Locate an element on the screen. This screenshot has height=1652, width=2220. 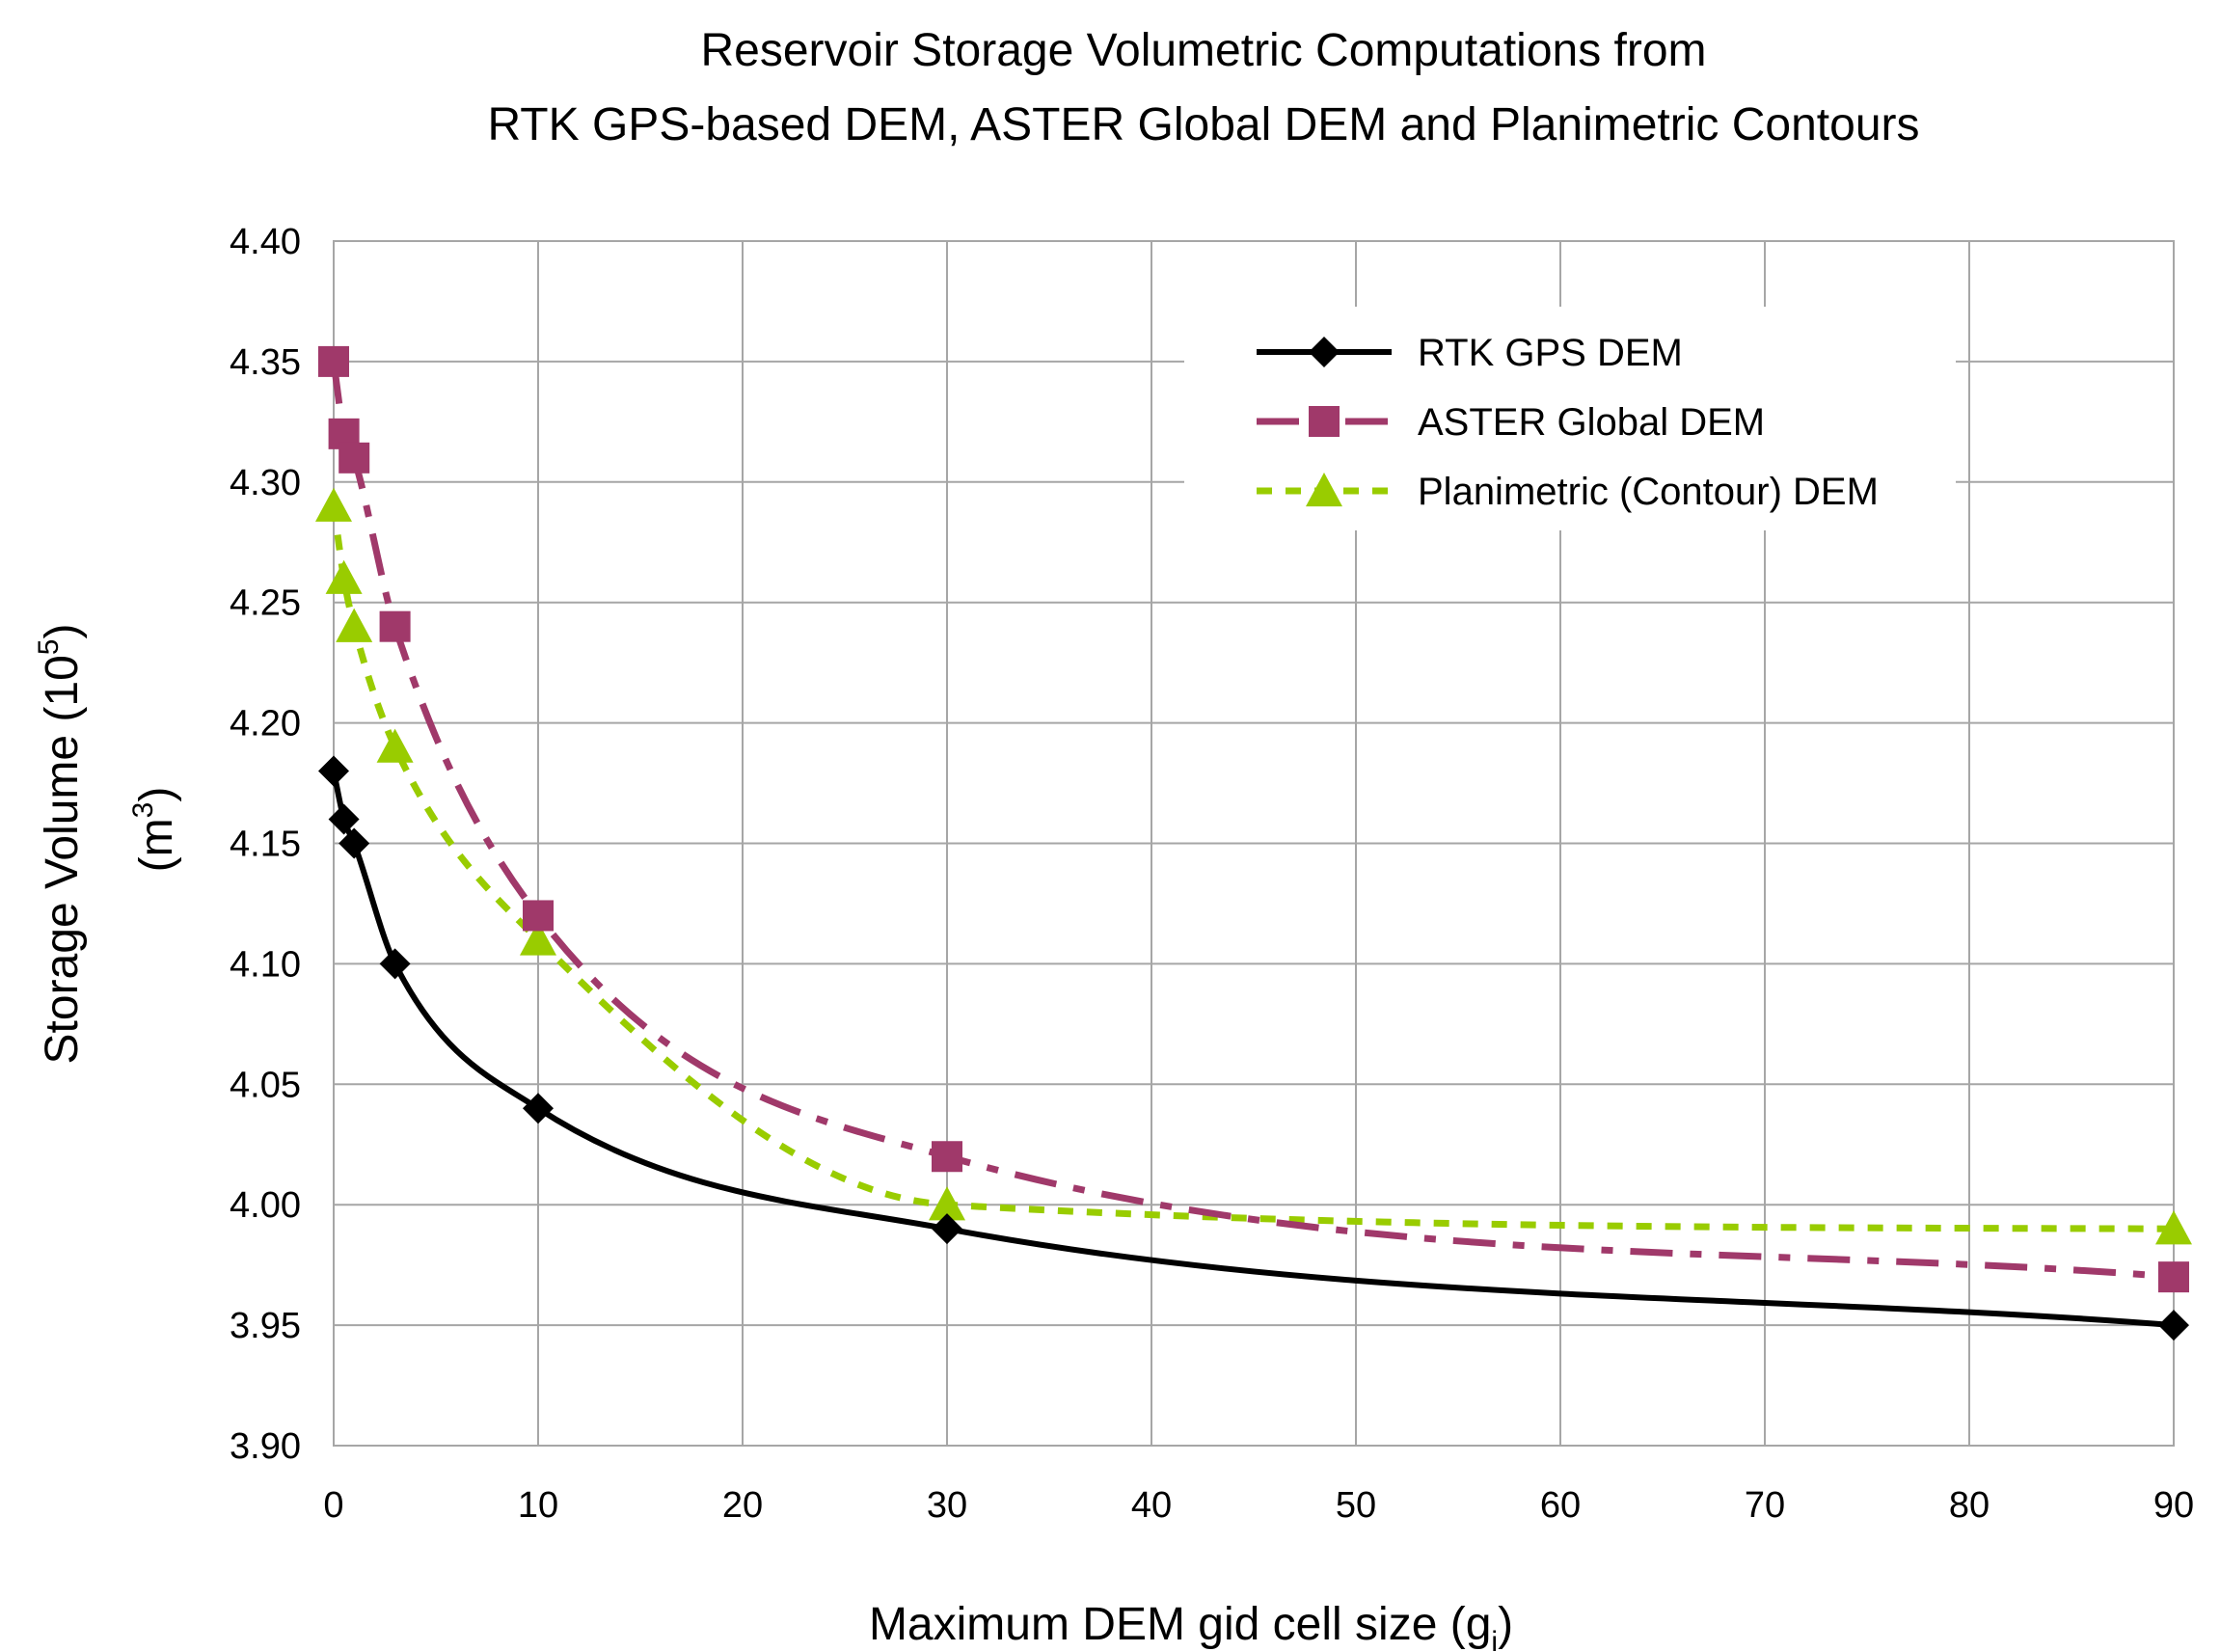
y-tick-label: 4.05 is located at coordinates (265, 1085).